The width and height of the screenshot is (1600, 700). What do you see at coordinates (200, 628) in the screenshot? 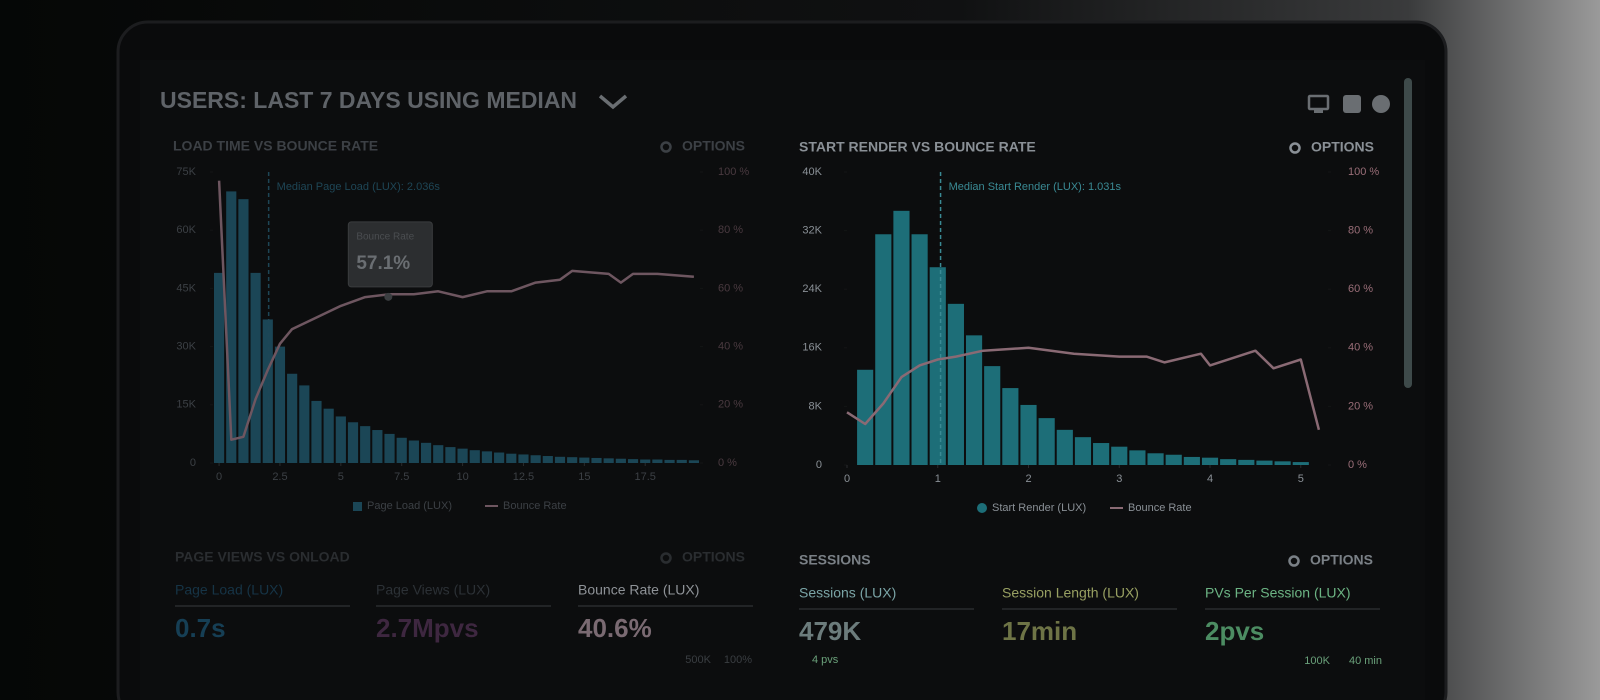
I see `kpi-value: 0.7s` at bounding box center [200, 628].